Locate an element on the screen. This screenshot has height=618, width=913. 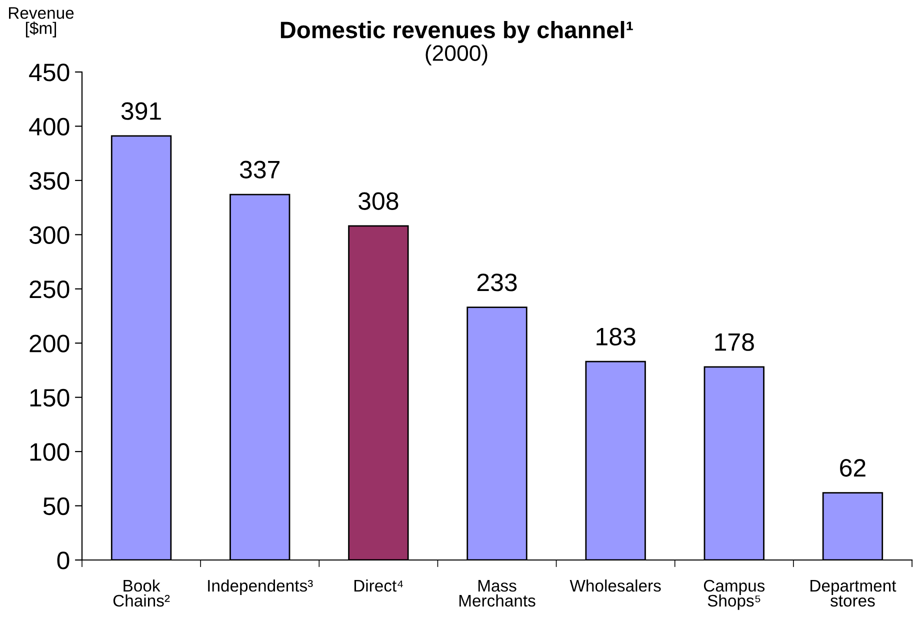
chart-subtitle: (2000) is located at coordinates (457, 55).